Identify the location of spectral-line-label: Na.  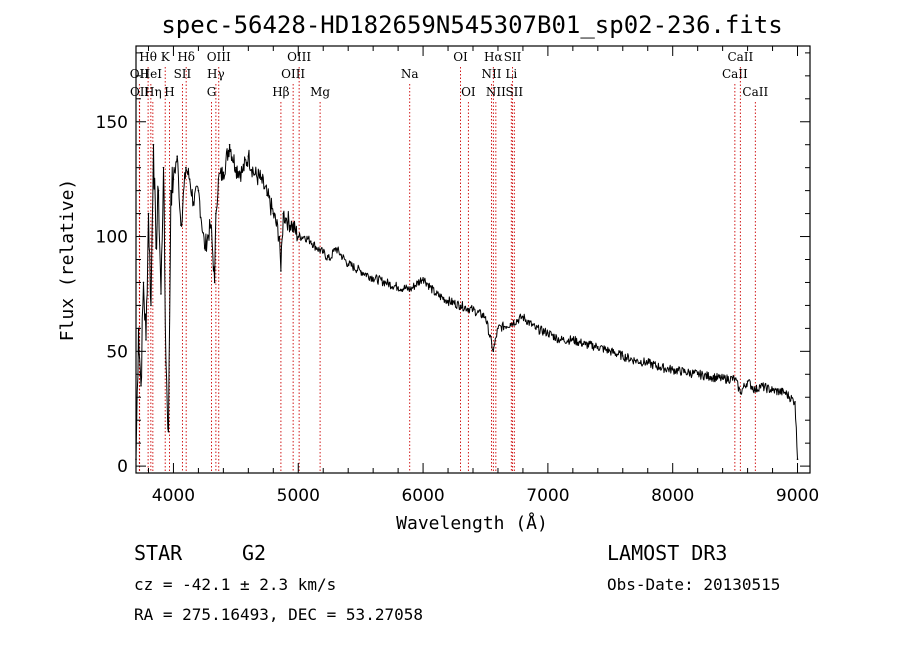
(410, 74).